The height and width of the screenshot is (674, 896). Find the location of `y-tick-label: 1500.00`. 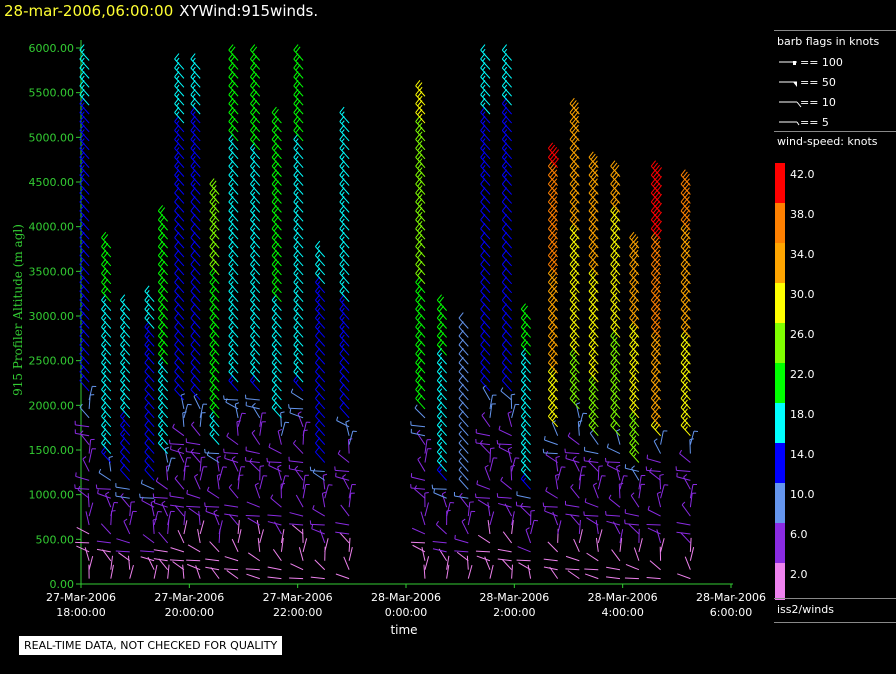

y-tick-label: 1500.00 is located at coordinates (52, 450).